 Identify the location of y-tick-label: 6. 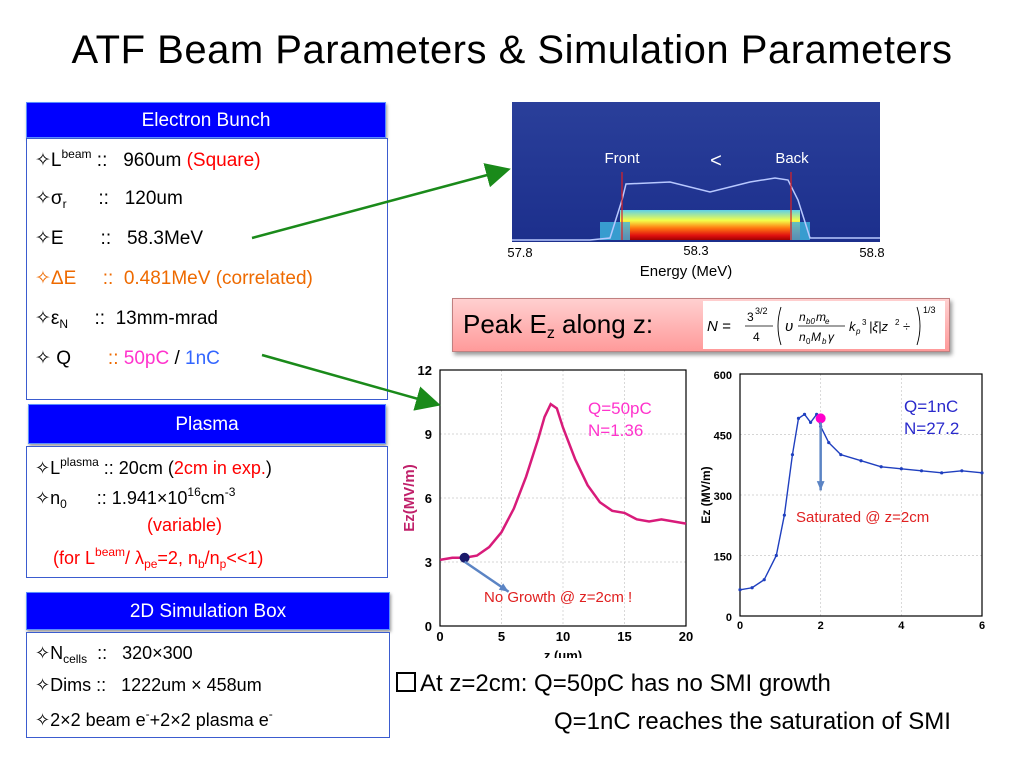
(428, 498).